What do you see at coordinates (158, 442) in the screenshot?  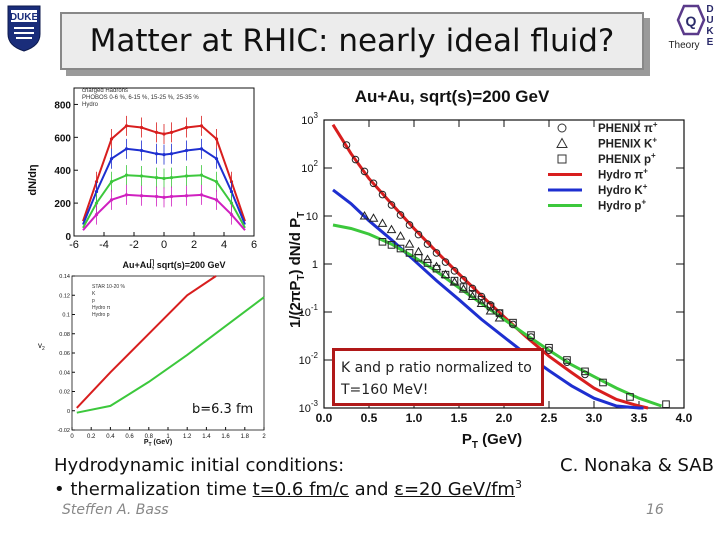 I see `v2-x-label: PT (GeV)` at bounding box center [158, 442].